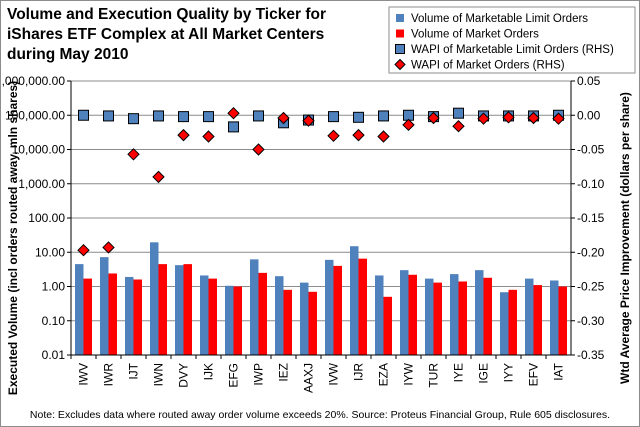 The height and width of the screenshot is (427, 640). I want to click on wapi-market-point-iwv, so click(83, 250).